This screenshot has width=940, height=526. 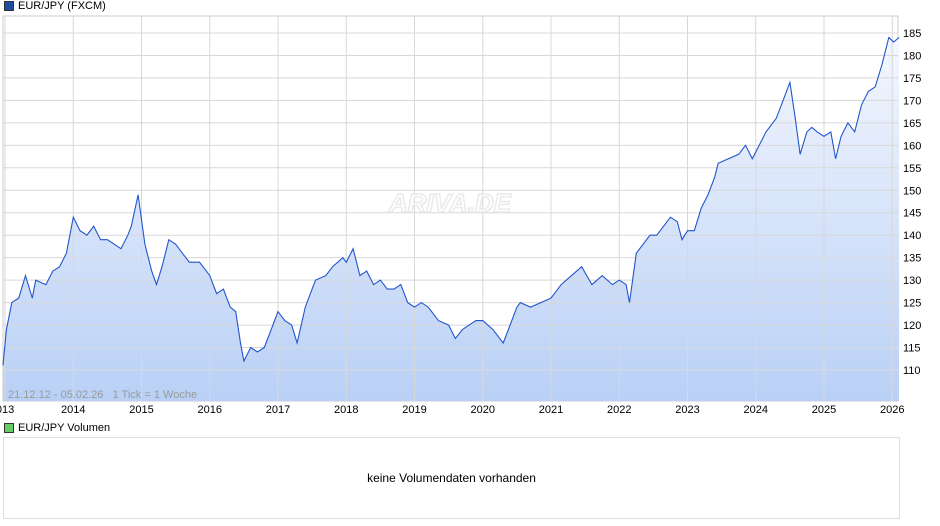 What do you see at coordinates (102, 395) in the screenshot?
I see `date-range-label: 21.12.12 - 05.02.26 1 Tick = 1 Woche` at bounding box center [102, 395].